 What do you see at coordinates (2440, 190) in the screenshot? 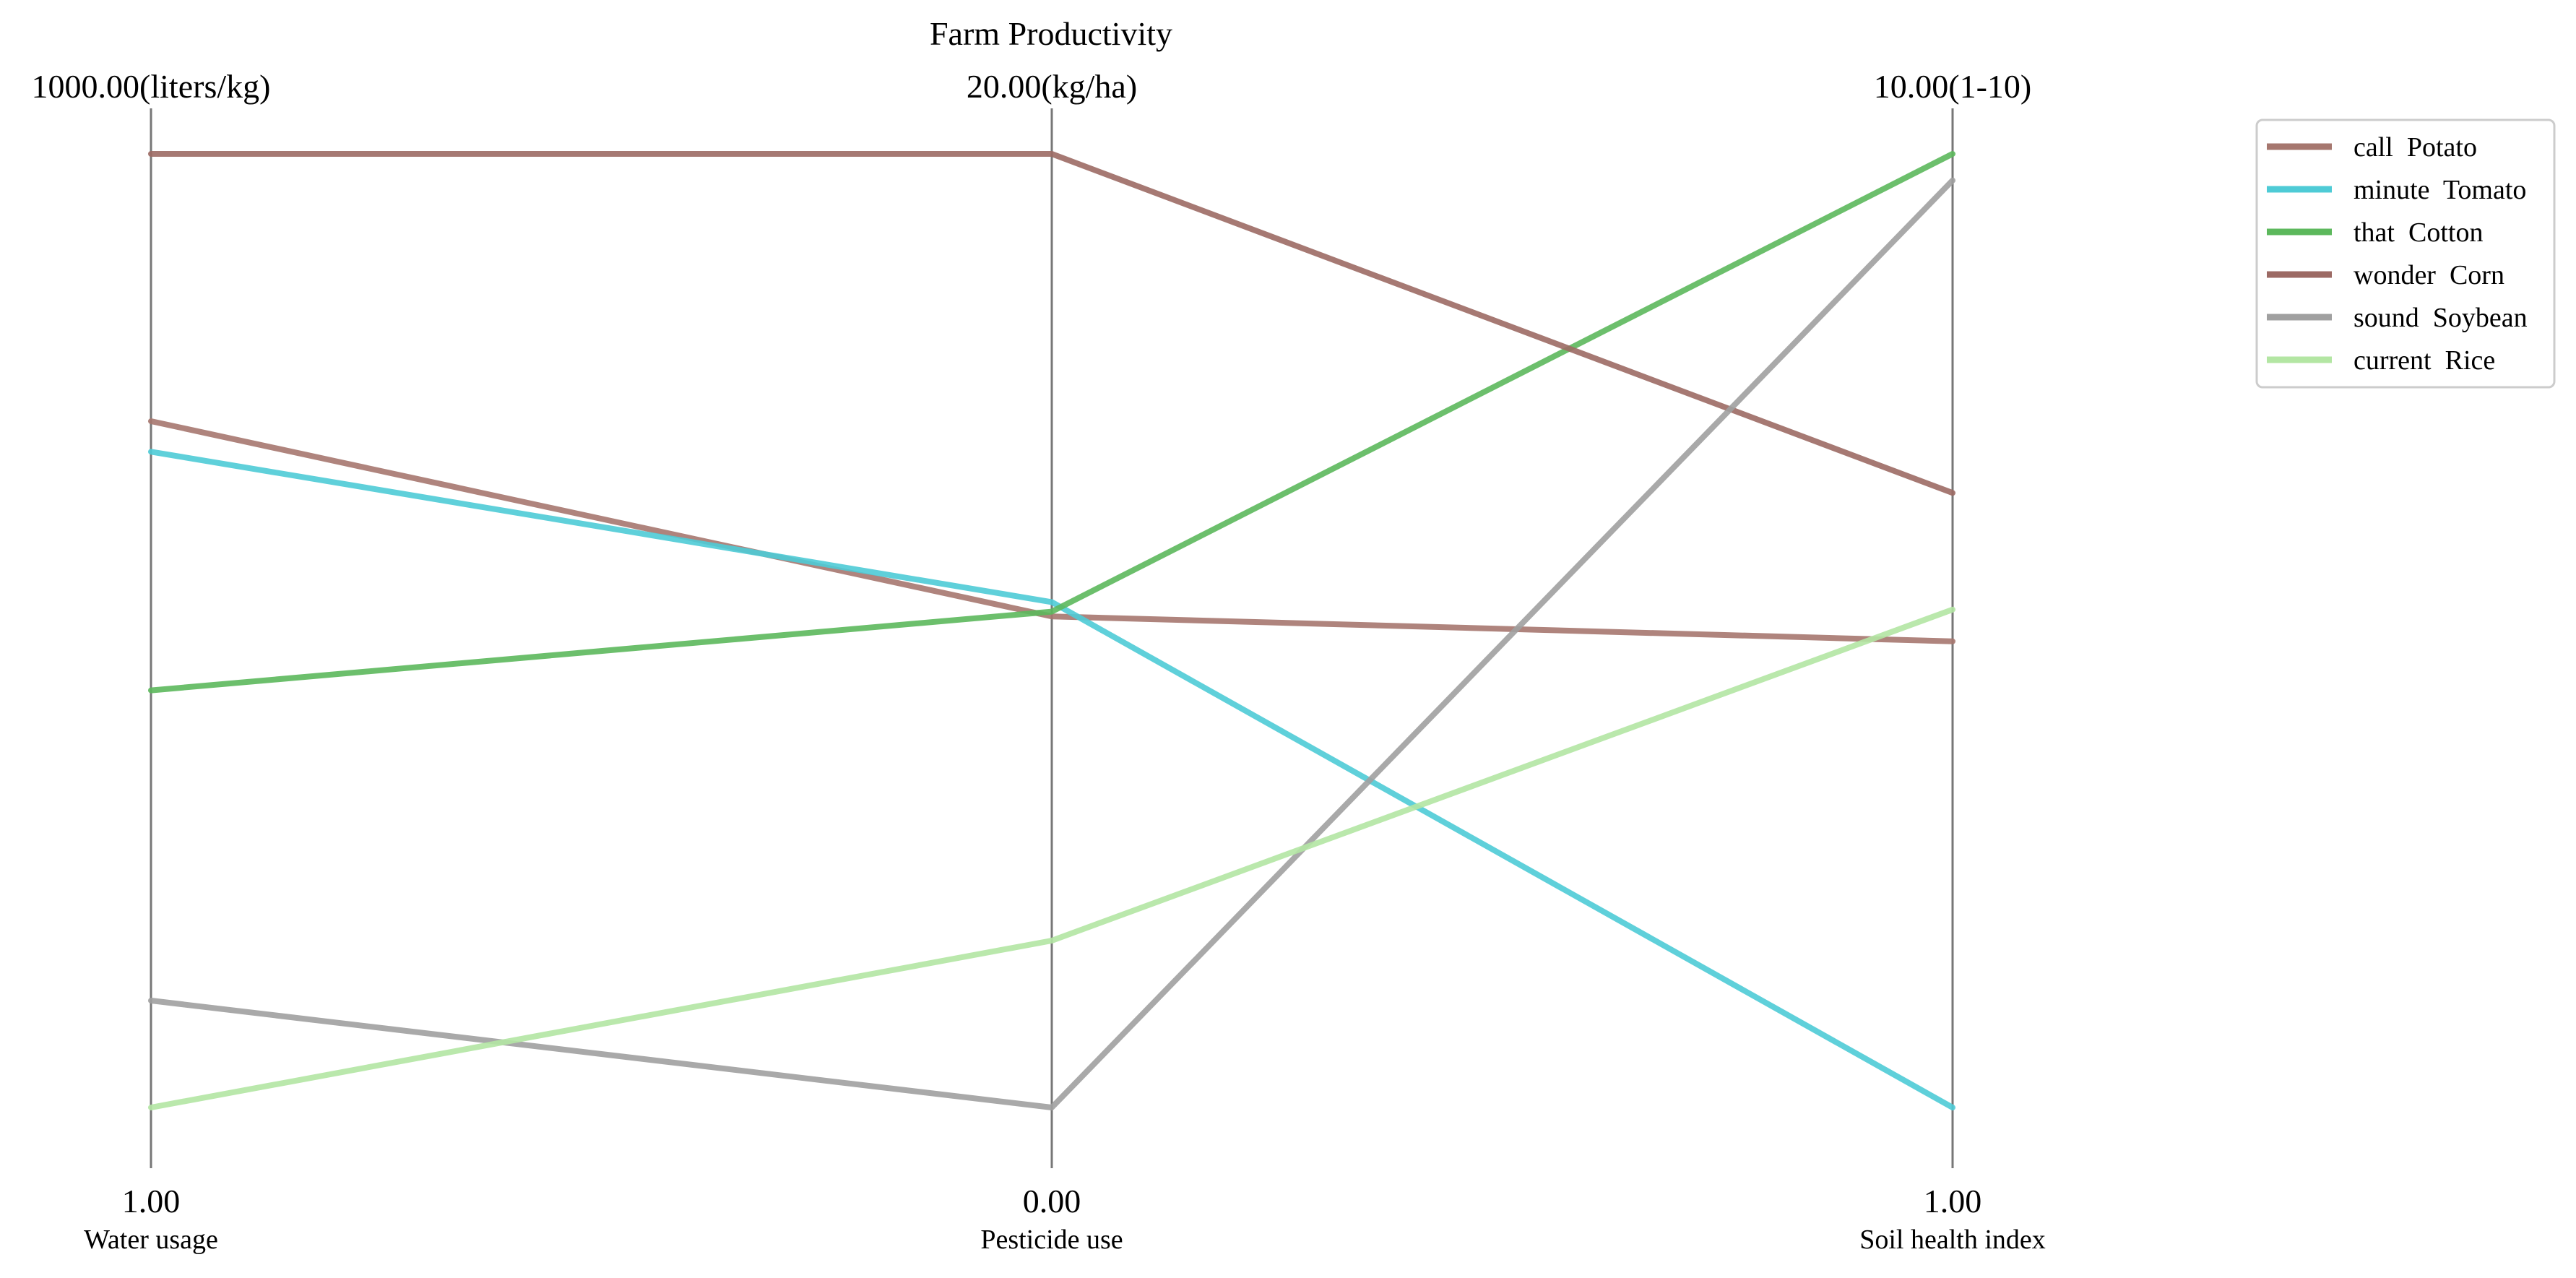
I see `legend-label-2: minute Tomato` at bounding box center [2440, 190].